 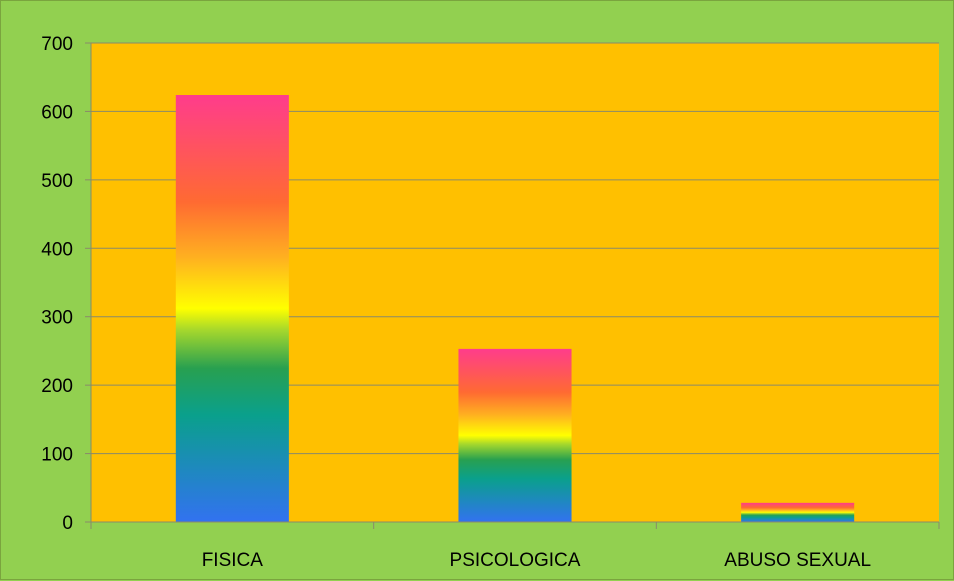 What do you see at coordinates (798, 512) in the screenshot?
I see `bar-abuso-sexual` at bounding box center [798, 512].